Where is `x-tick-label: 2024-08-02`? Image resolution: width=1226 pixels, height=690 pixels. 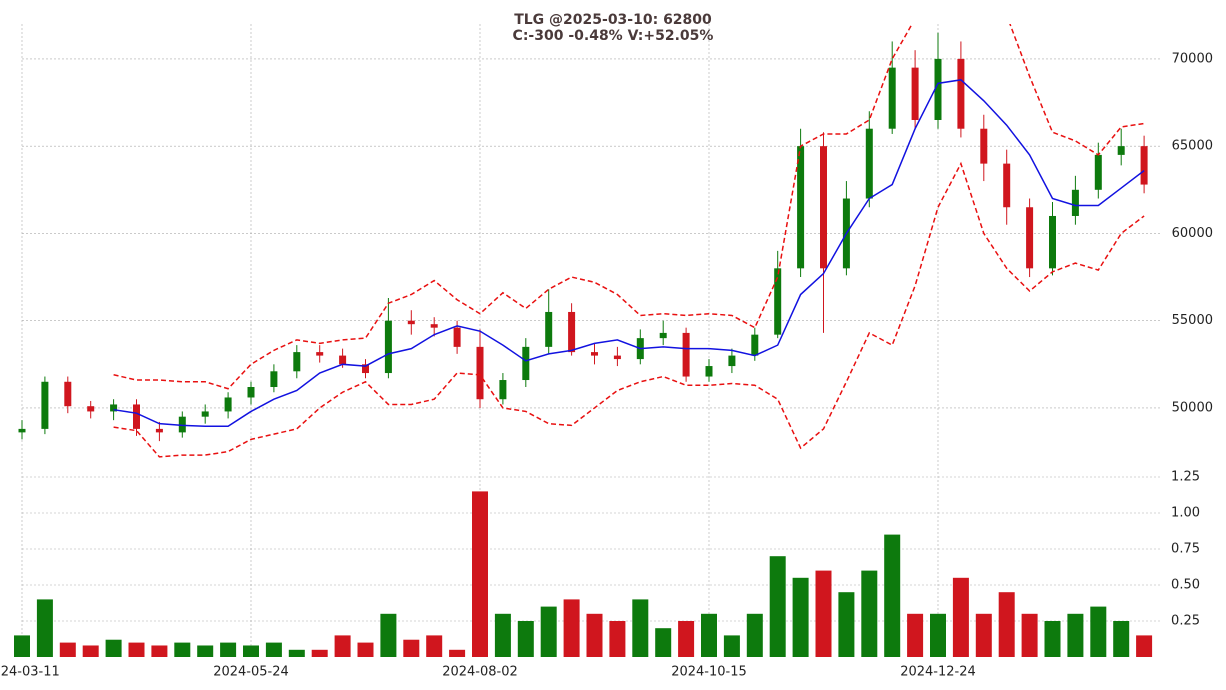 x-tick-label: 2024-08-02 is located at coordinates (480, 672).